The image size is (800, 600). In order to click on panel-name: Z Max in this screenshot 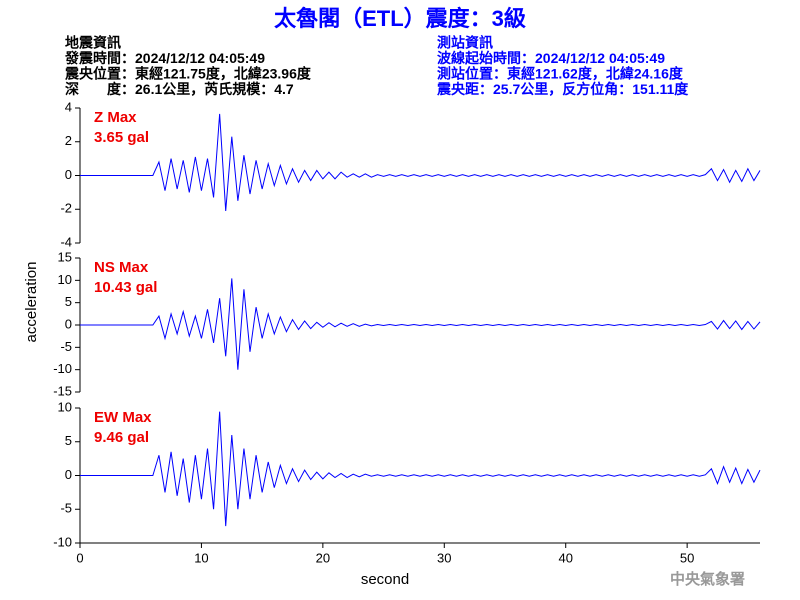, I will do `click(115, 117)`.